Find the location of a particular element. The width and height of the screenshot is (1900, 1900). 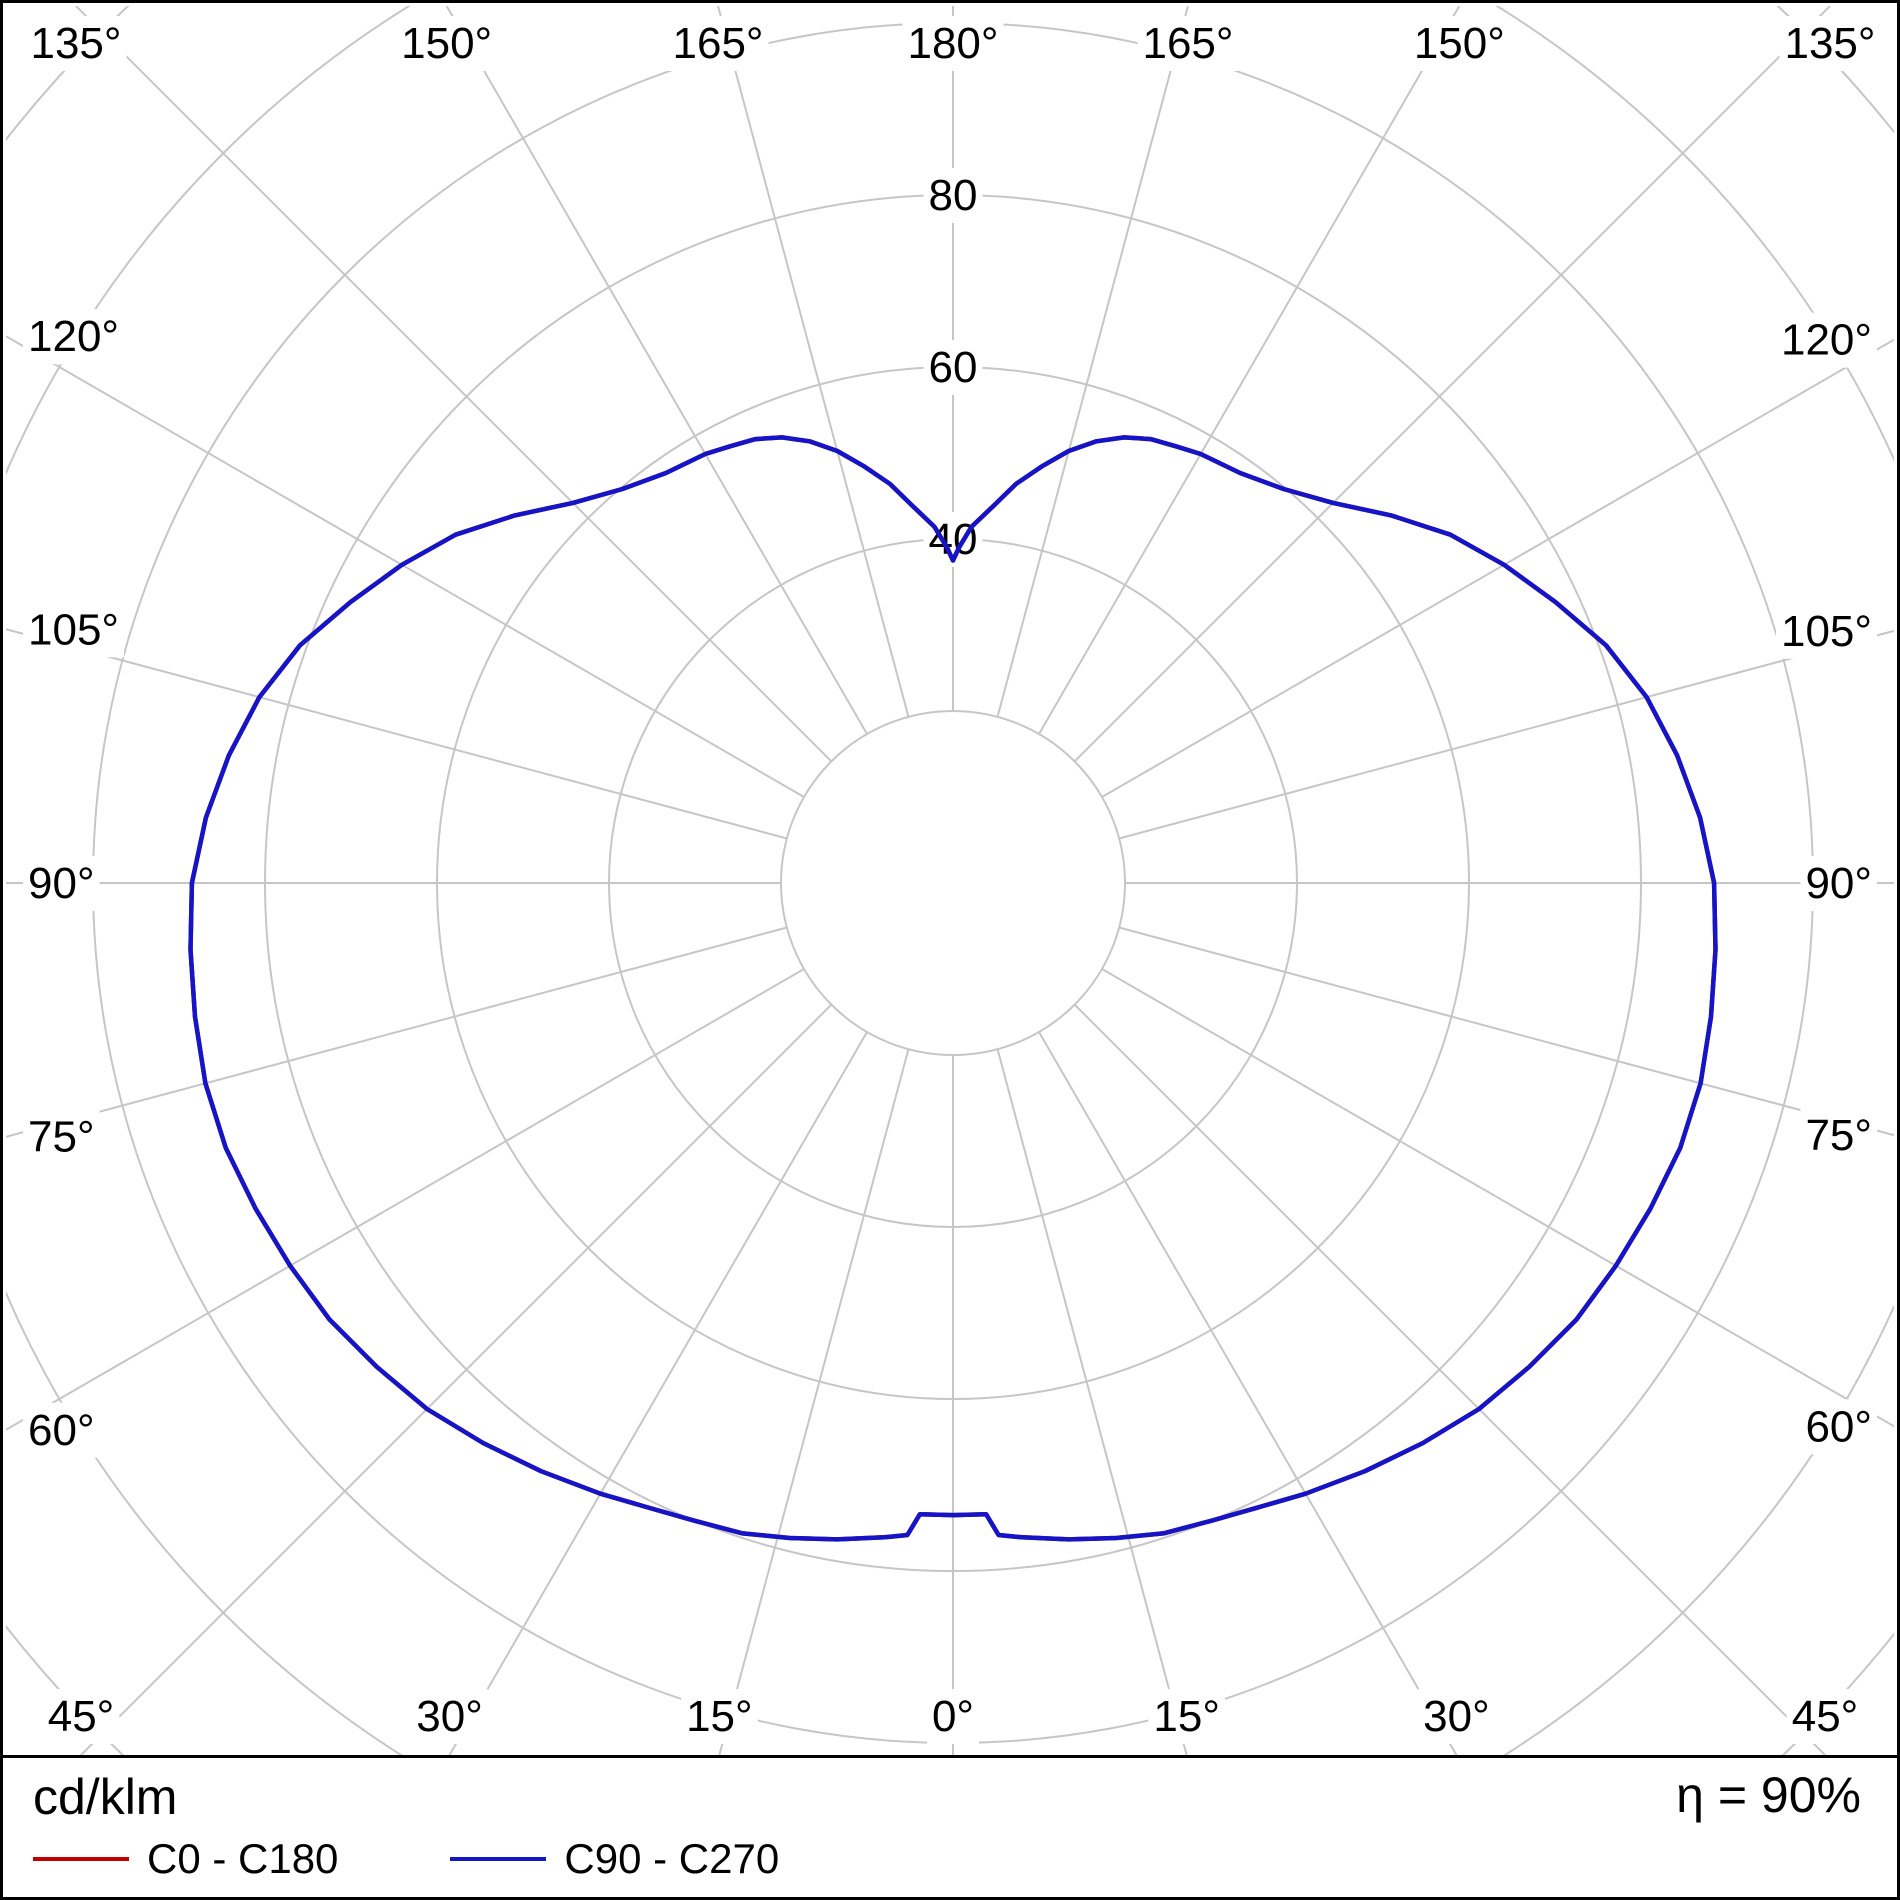

legend-label-c90-c270: C90 - C270 is located at coordinates (672, 1858).